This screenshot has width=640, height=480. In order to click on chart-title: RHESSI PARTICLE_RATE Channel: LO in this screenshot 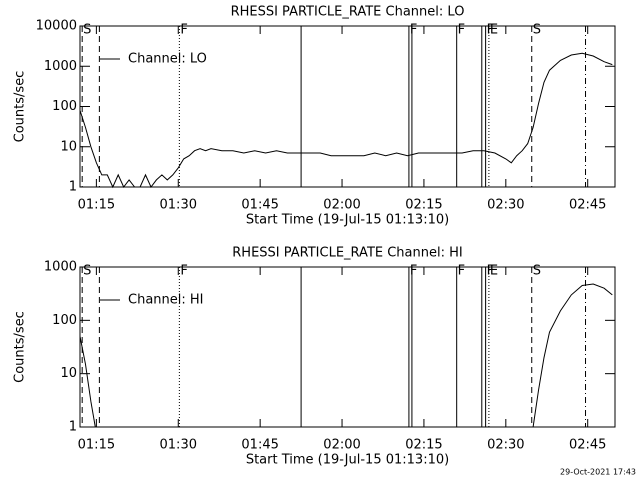, I will do `click(348, 12)`.